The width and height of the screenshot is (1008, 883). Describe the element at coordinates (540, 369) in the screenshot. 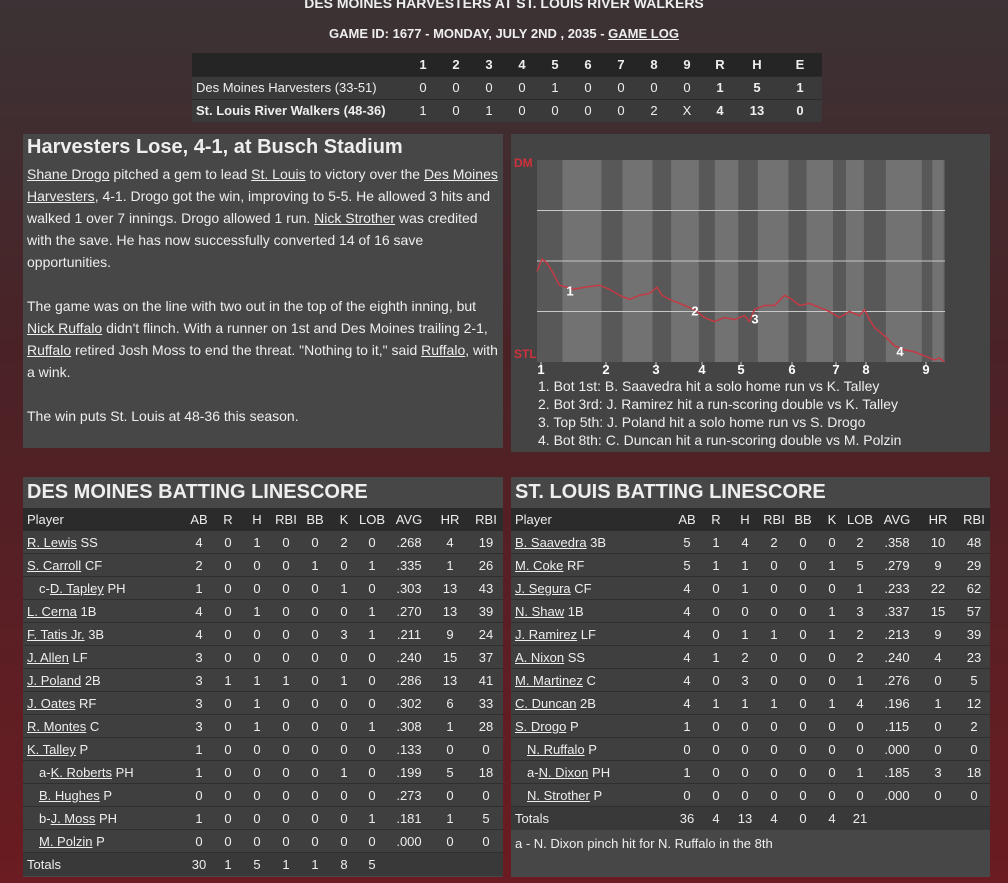

I see `x-tick-label: 1` at that location.